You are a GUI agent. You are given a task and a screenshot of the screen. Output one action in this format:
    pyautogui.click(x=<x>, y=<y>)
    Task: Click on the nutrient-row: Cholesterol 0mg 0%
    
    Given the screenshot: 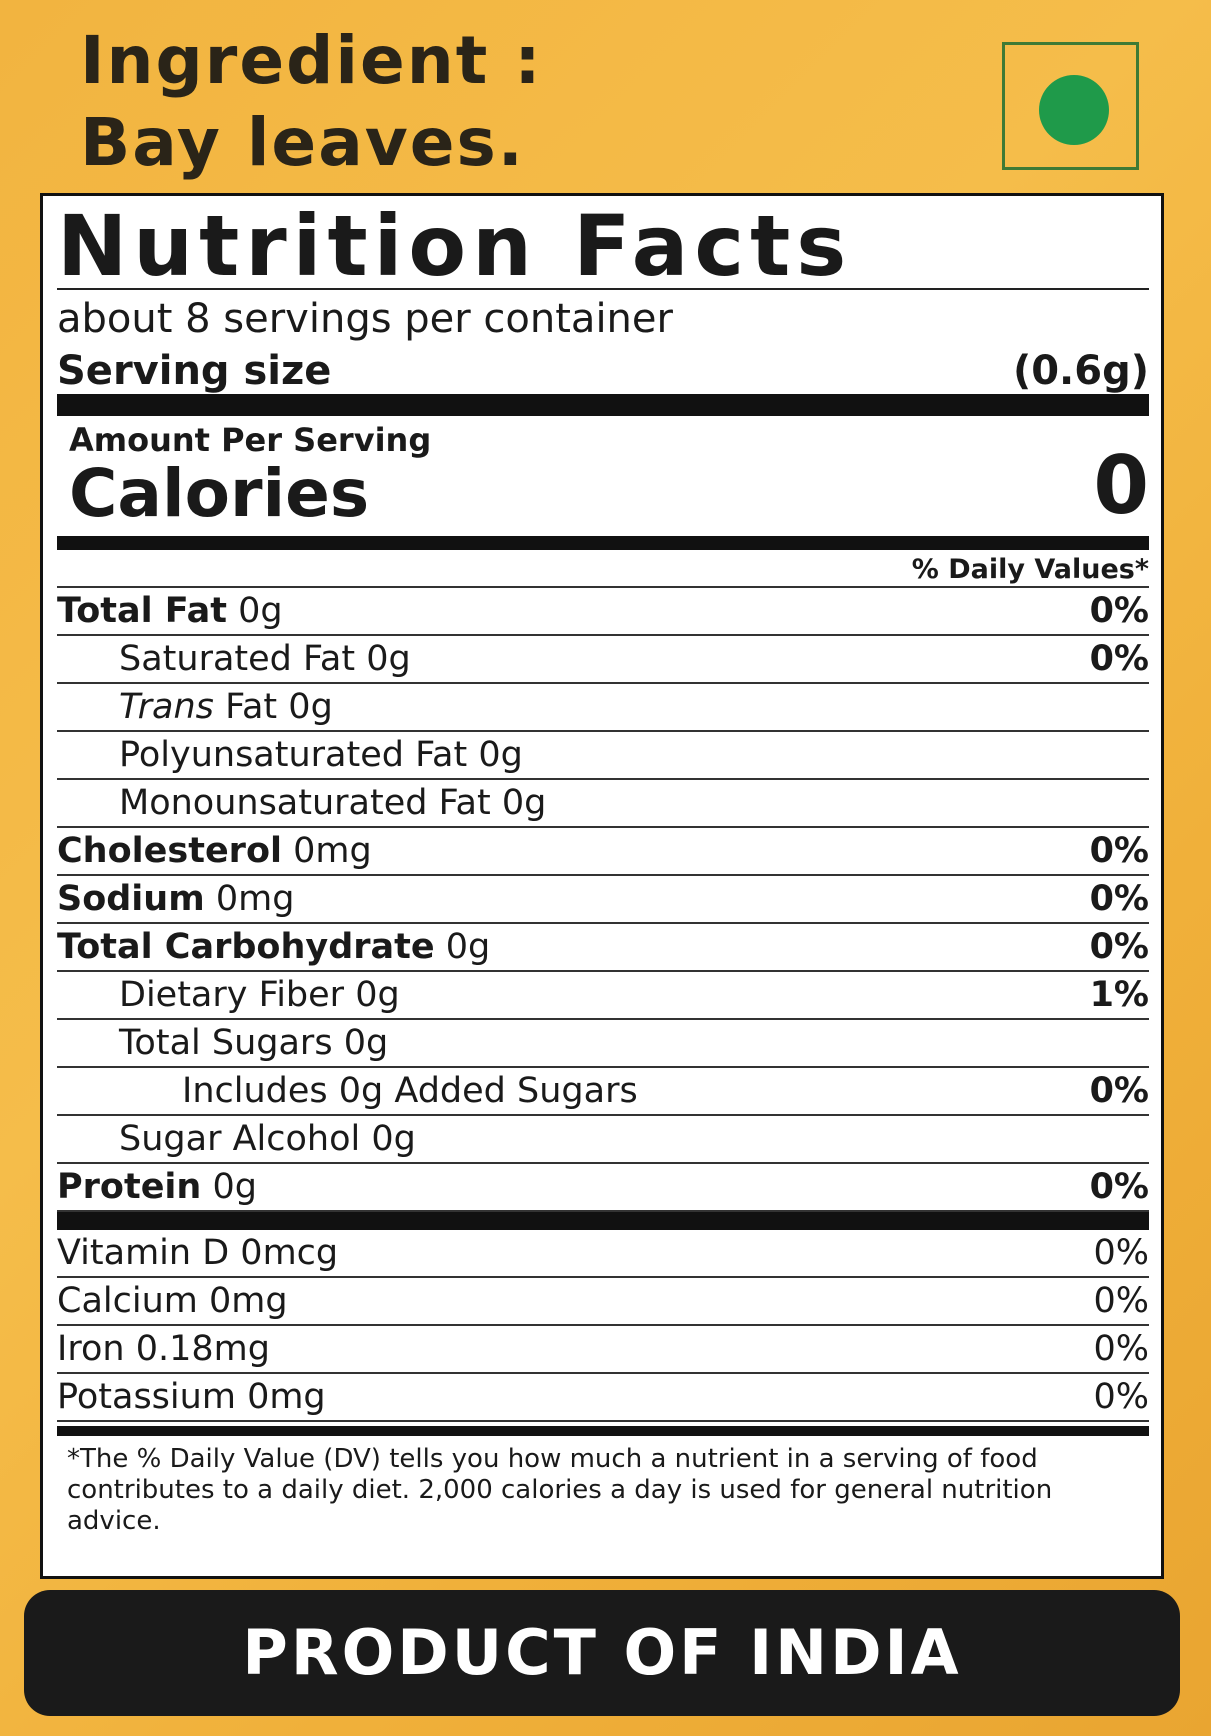 What is the action you would take?
    pyautogui.click(x=603, y=852)
    